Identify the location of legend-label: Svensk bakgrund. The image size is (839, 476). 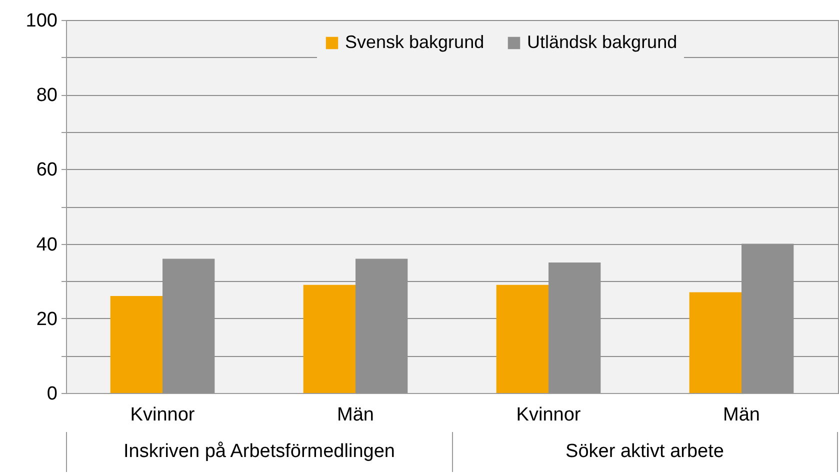
(414, 42).